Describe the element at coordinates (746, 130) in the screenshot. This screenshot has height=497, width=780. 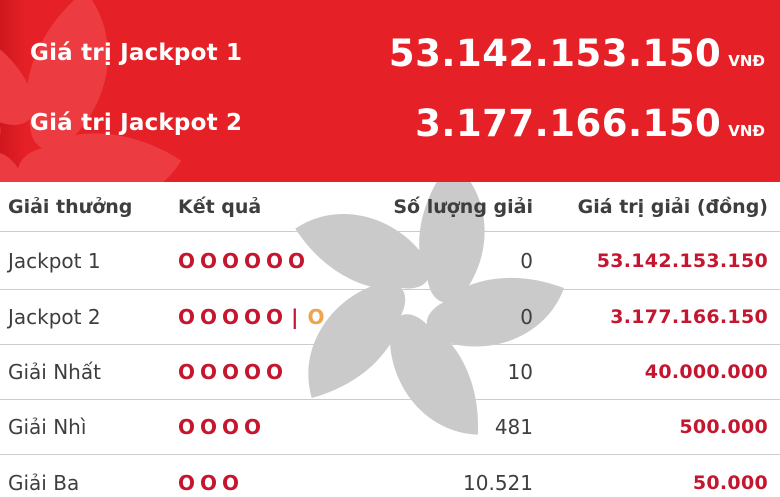
I see `jackpot2-currency: VNĐ` at that location.